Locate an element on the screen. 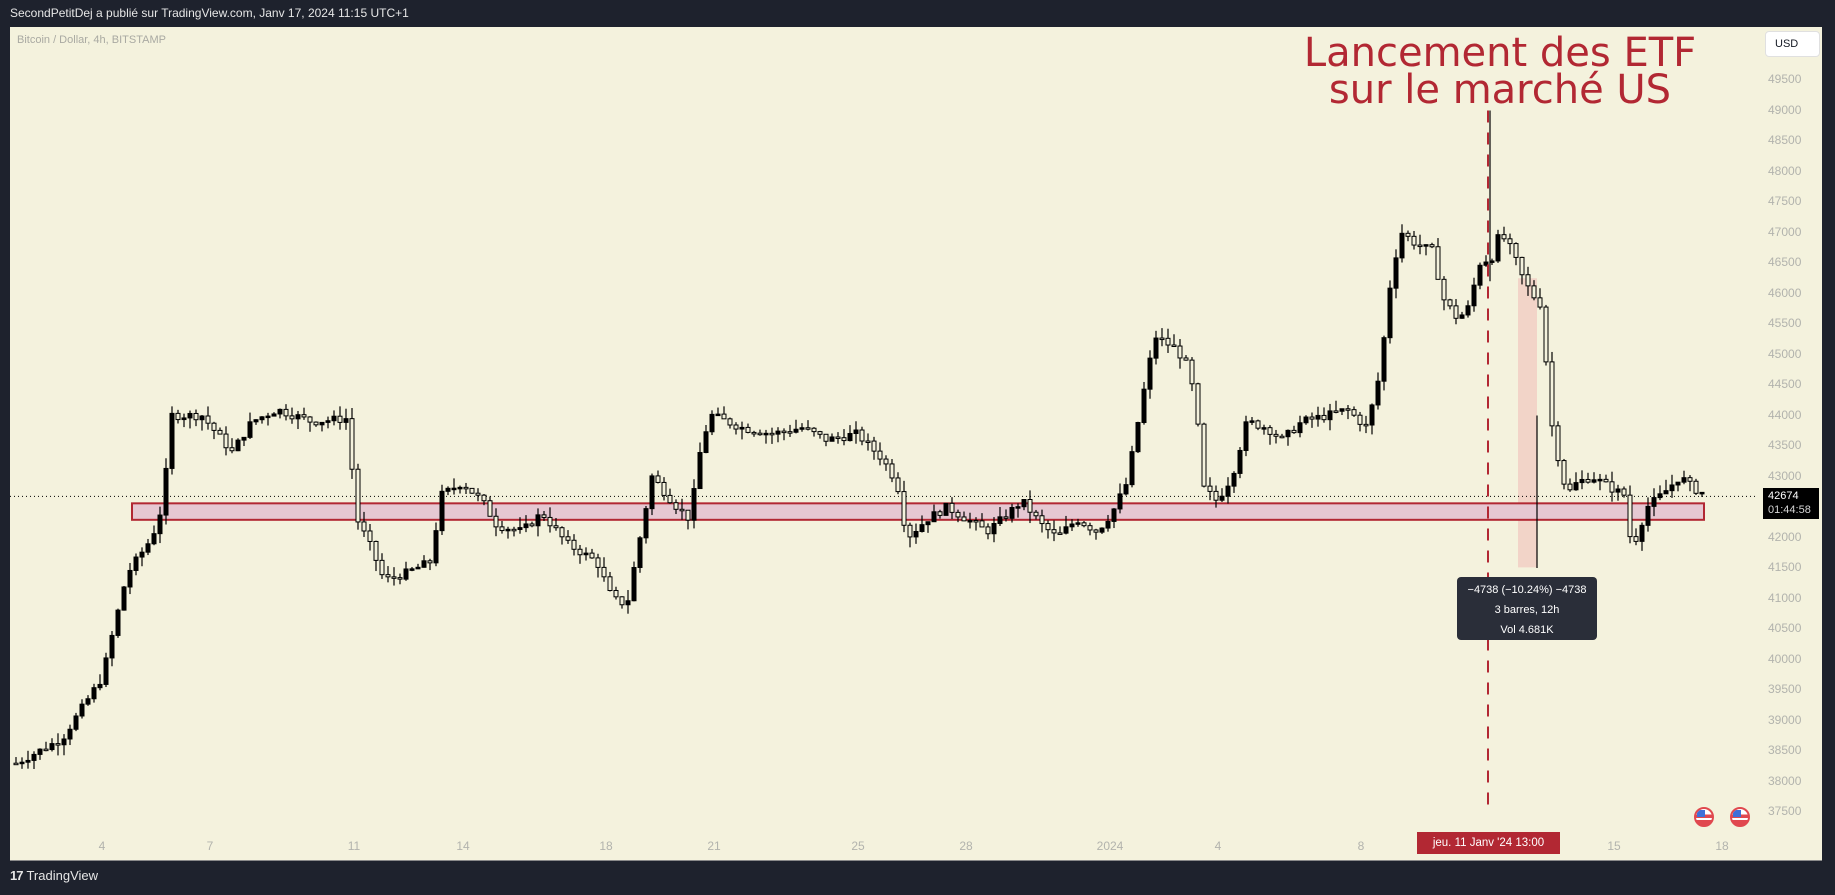 This screenshot has width=1835, height=895. footer-branding: 17 TradingView is located at coordinates (54, 875).